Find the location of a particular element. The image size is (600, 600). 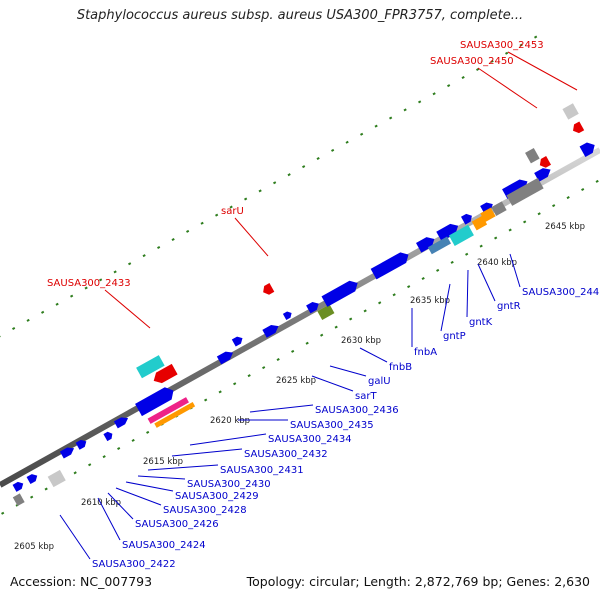

forward-gene-label: gntK is located at coordinates (481, 322).